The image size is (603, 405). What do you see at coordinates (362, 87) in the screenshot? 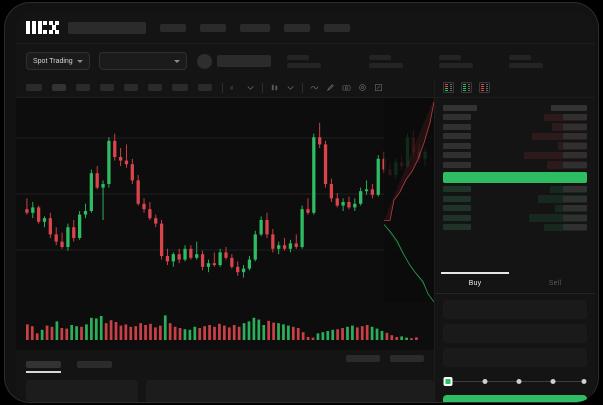
I see `settings-icon` at bounding box center [362, 87].